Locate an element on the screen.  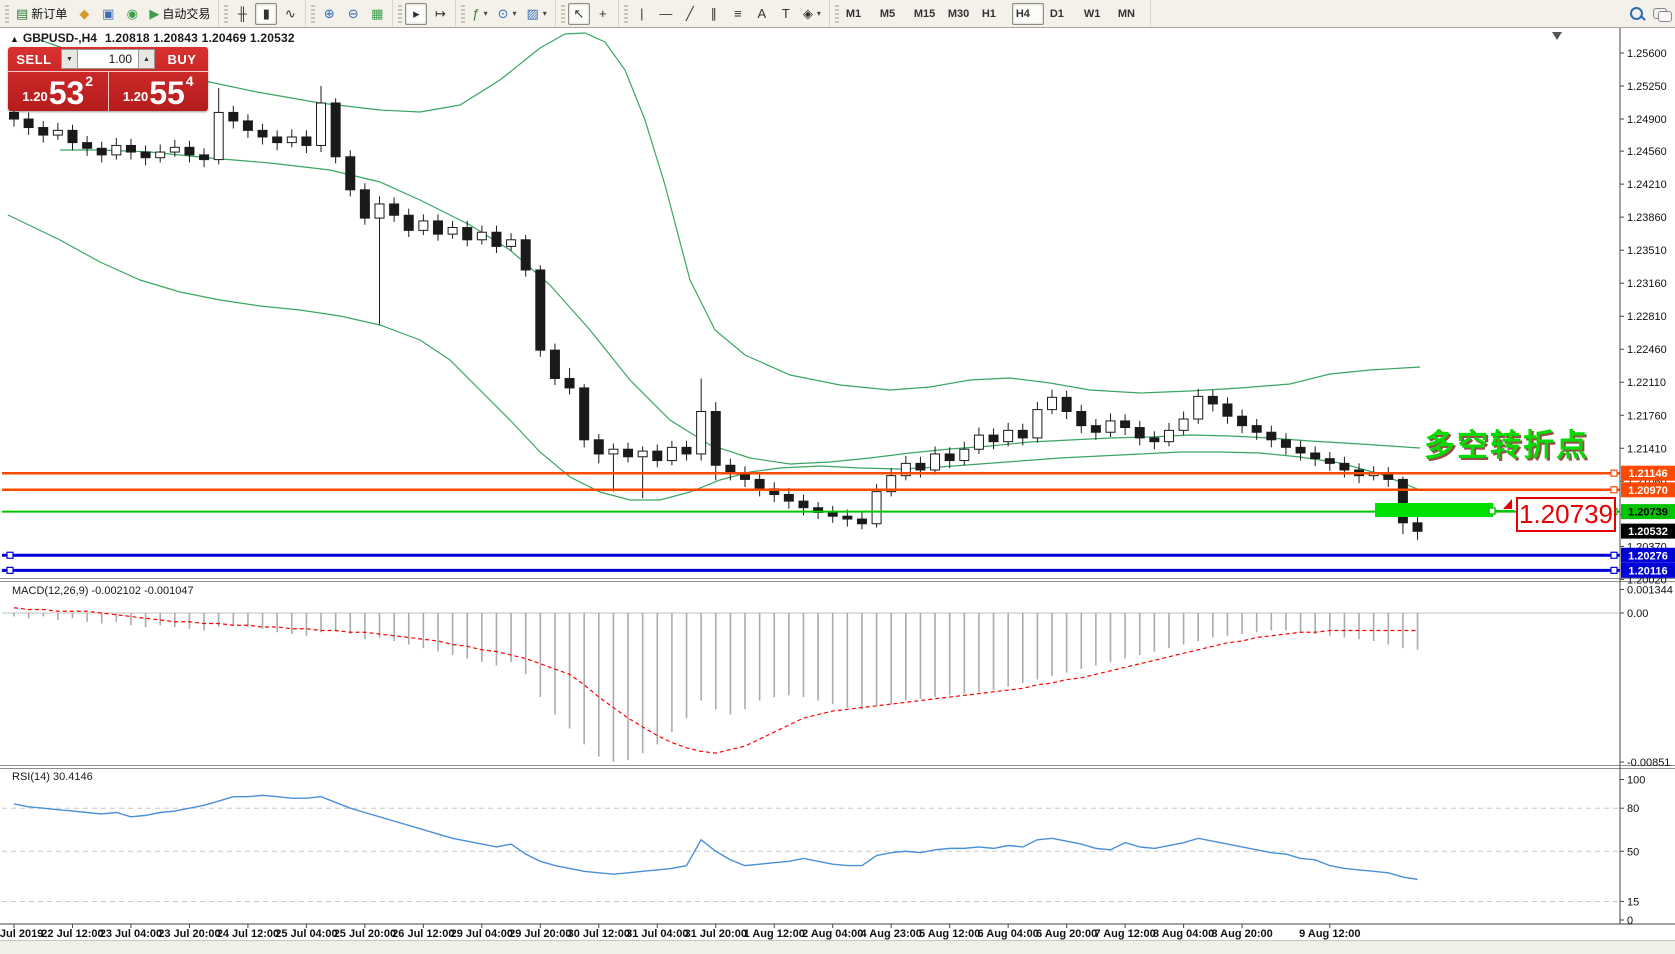
label-button: T is located at coordinates (786, 14).